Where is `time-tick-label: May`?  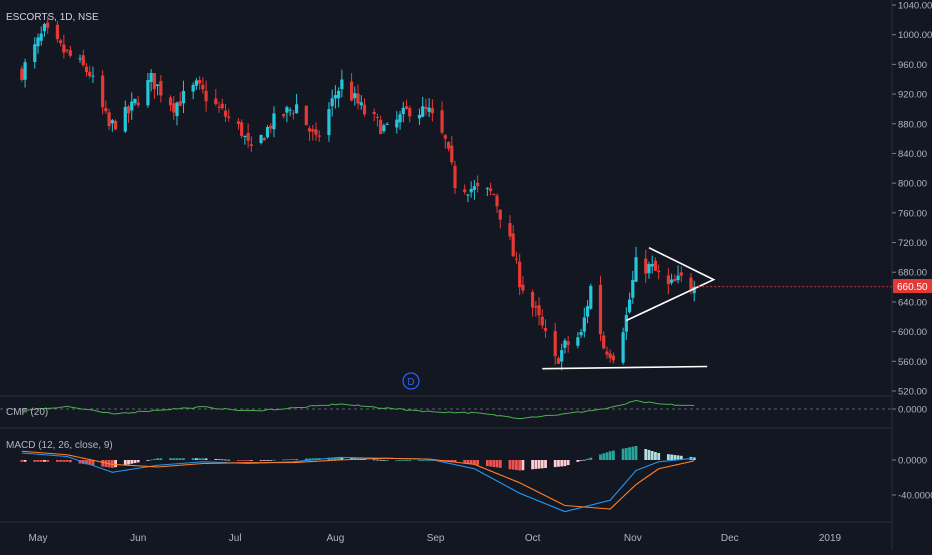
time-tick-label: May is located at coordinates (38, 538).